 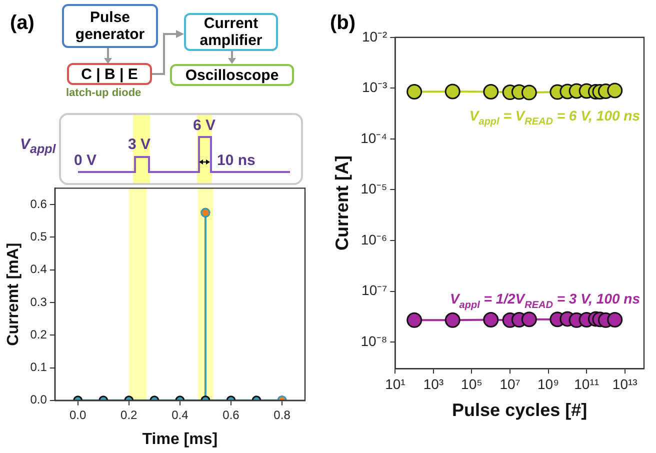 What do you see at coordinates (22, 23) in the screenshot?
I see `text: (a)` at bounding box center [22, 23].